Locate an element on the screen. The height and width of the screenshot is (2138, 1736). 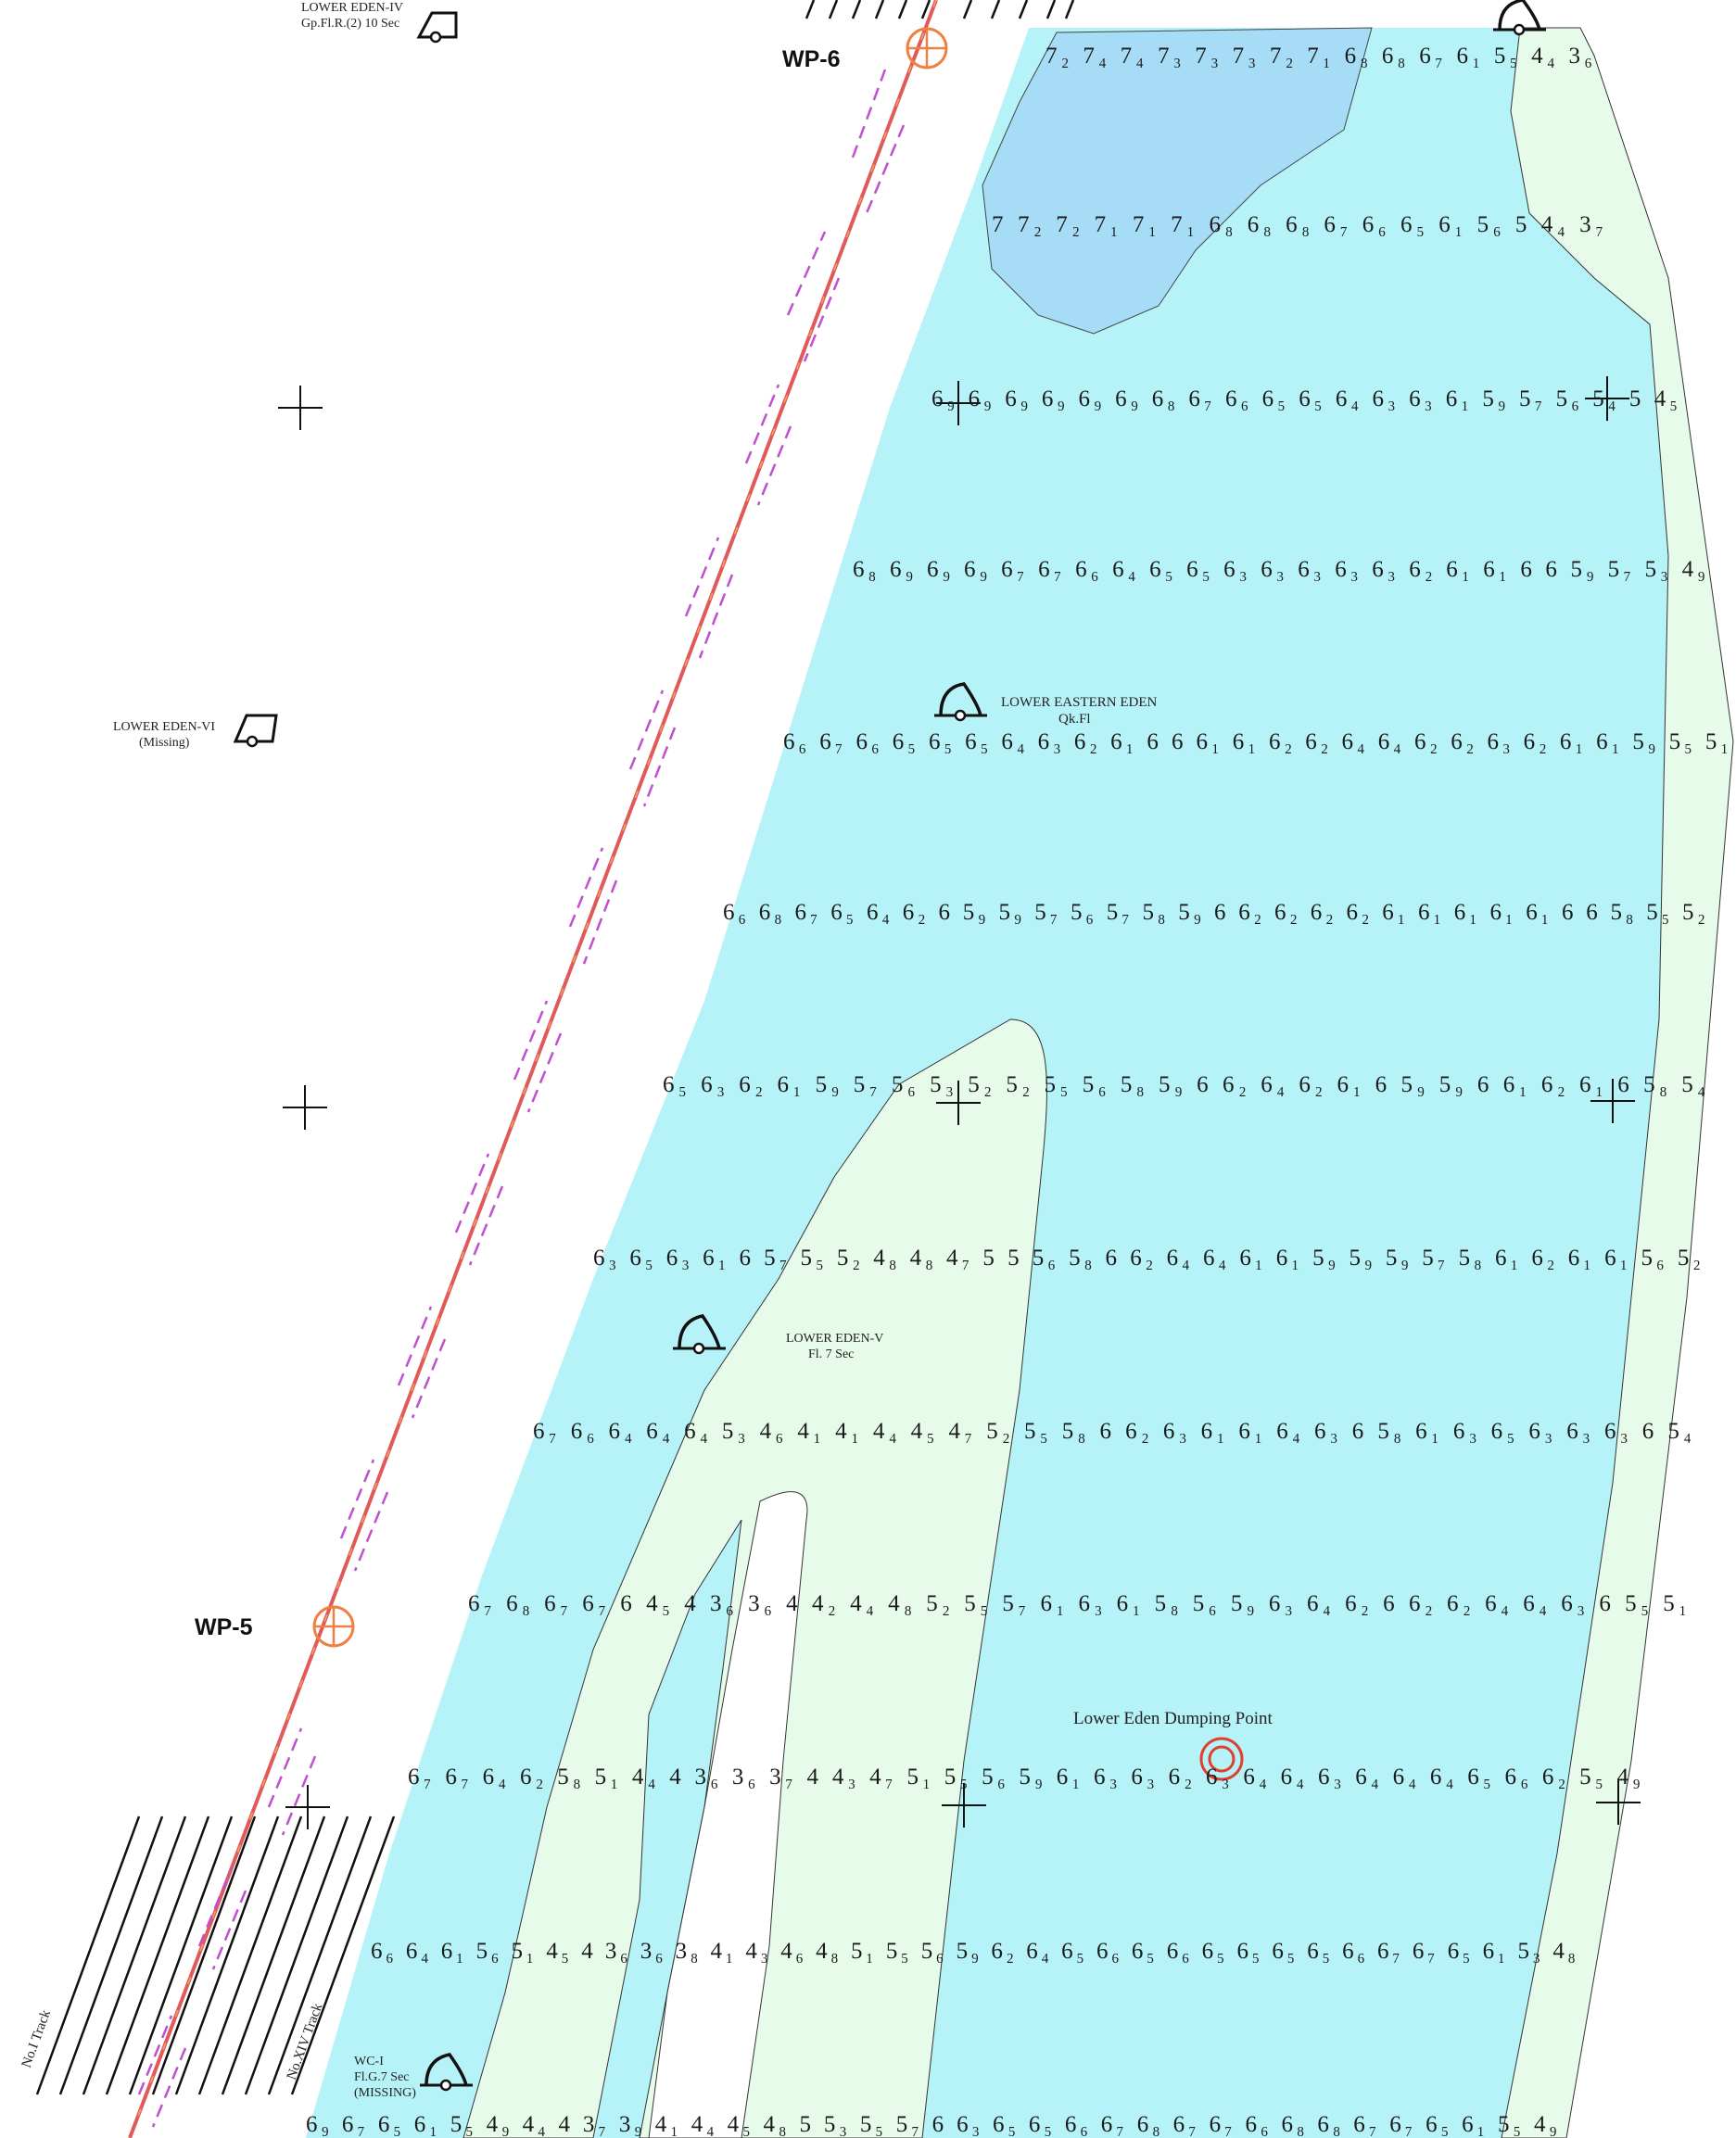
waypoint-label: WP-6 is located at coordinates (811, 59).